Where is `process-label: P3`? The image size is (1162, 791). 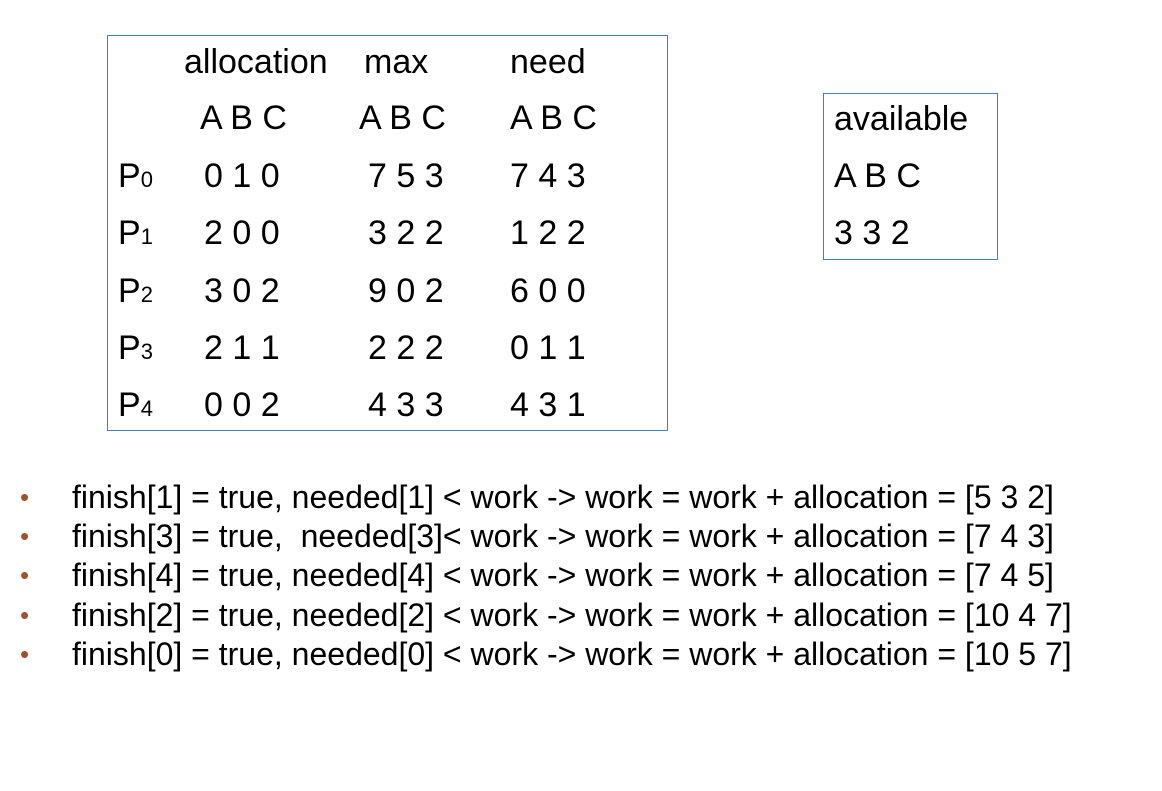
process-label: P3 is located at coordinates (135, 348).